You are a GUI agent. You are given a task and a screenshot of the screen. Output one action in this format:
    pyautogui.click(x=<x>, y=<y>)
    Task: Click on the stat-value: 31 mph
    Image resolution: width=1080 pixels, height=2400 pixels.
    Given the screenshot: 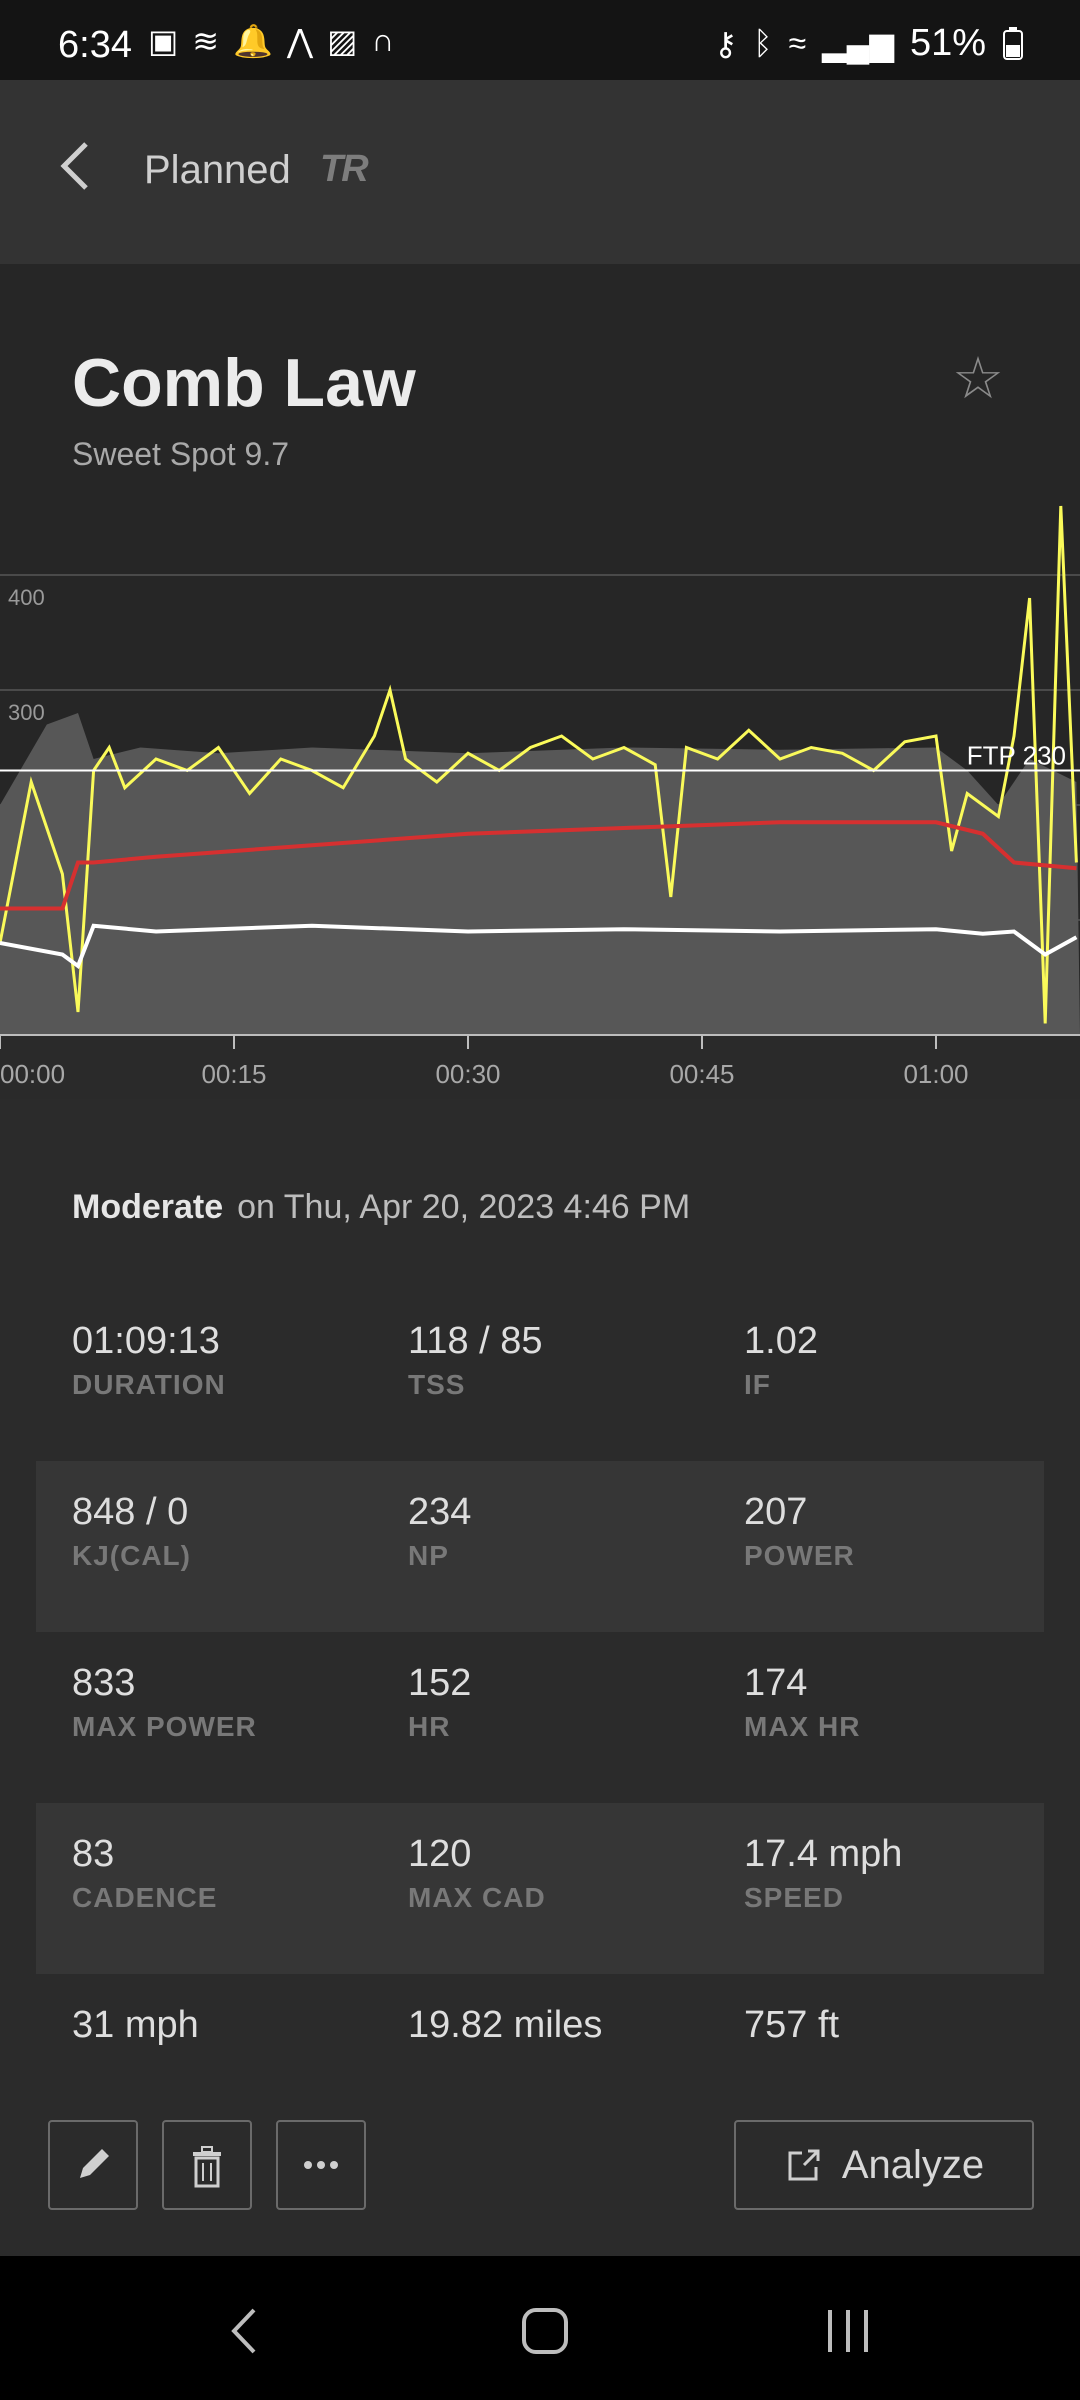 What is the action you would take?
    pyautogui.click(x=135, y=2025)
    